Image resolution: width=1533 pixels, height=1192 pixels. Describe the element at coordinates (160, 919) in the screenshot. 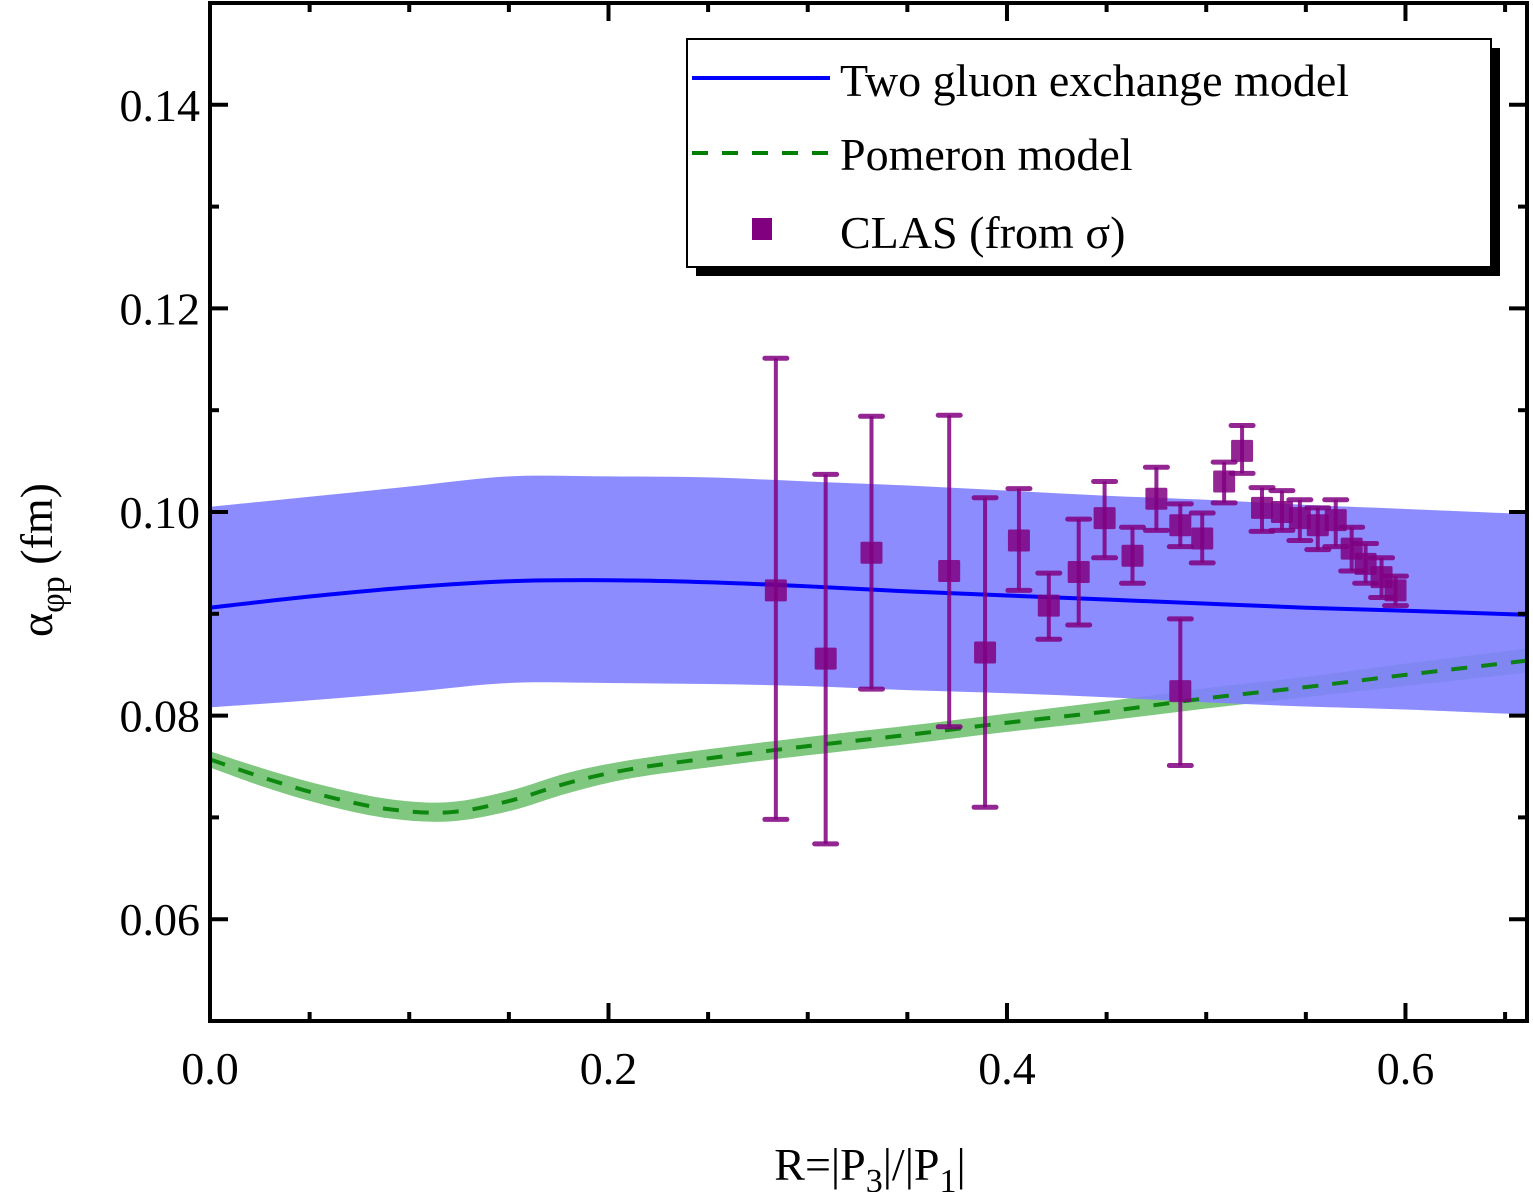

I see `y-tick-label: 0.06` at that location.